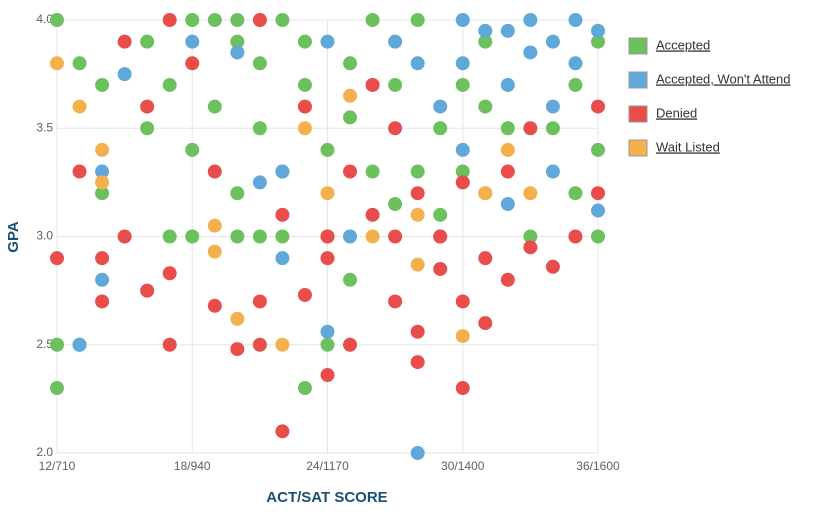  Describe the element at coordinates (13, 237) in the screenshot. I see `y-axis-title: GPA` at that location.